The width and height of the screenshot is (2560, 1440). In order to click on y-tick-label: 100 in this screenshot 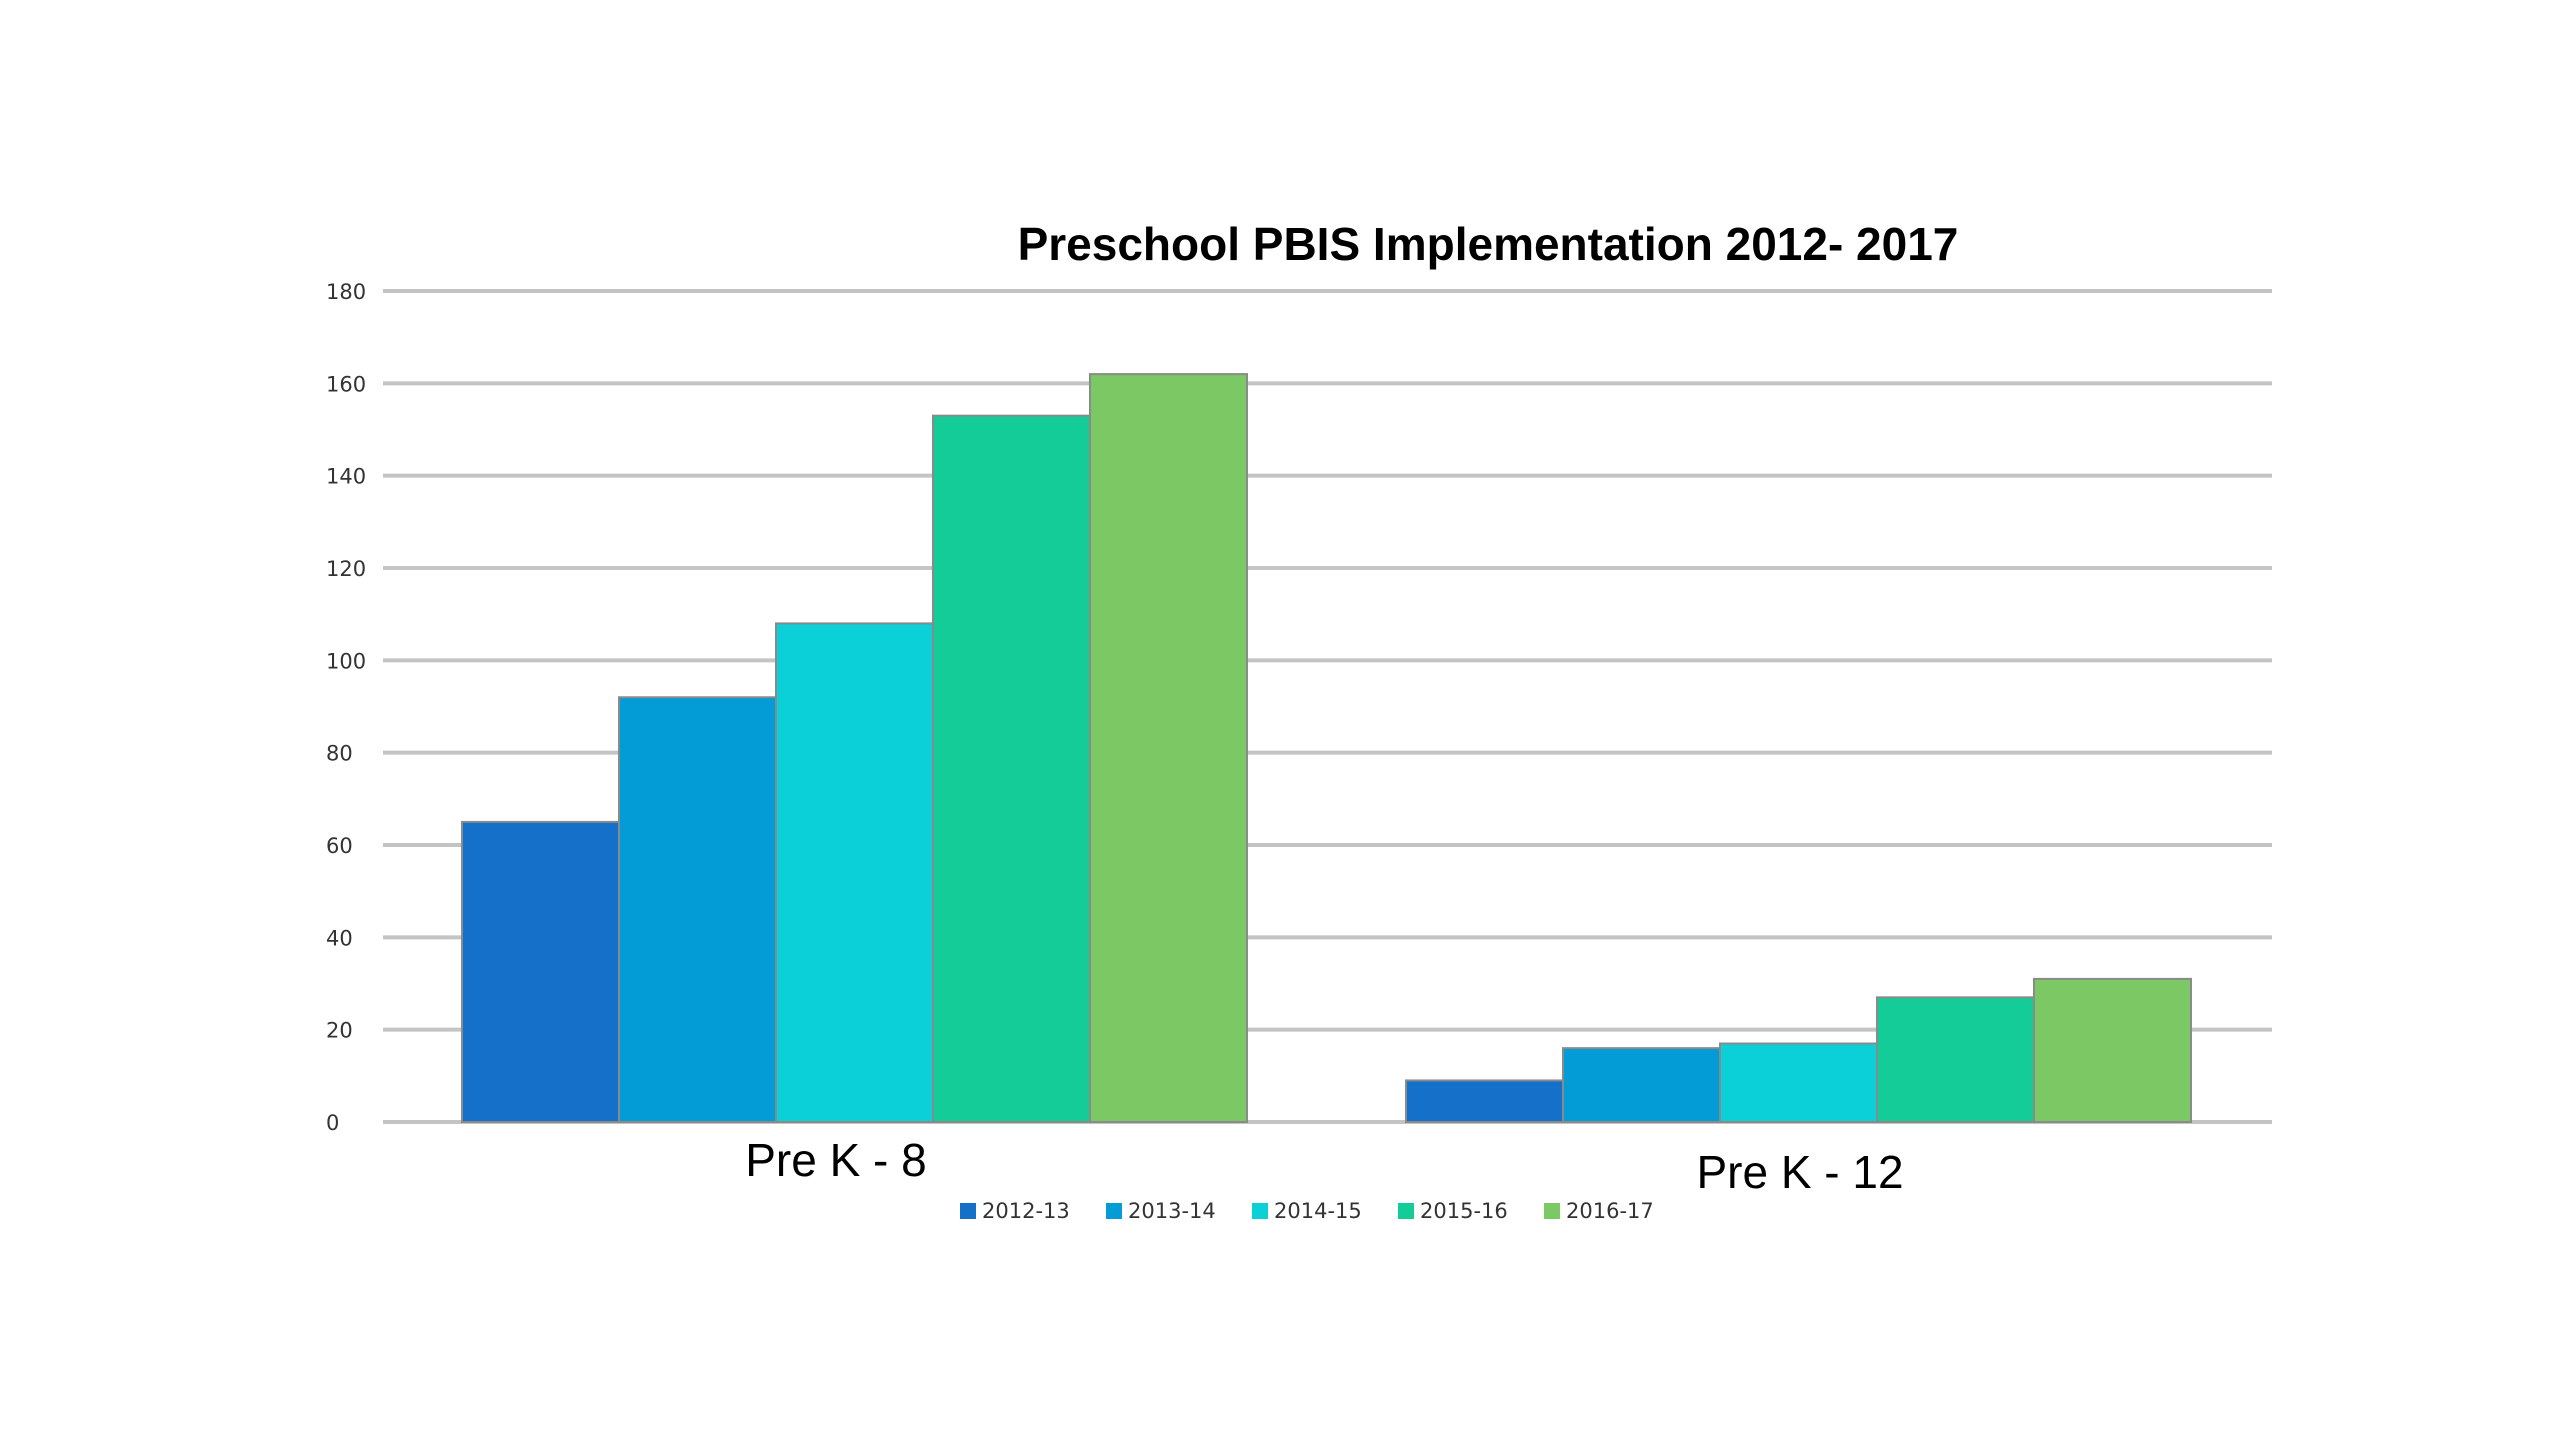, I will do `click(346, 661)`.